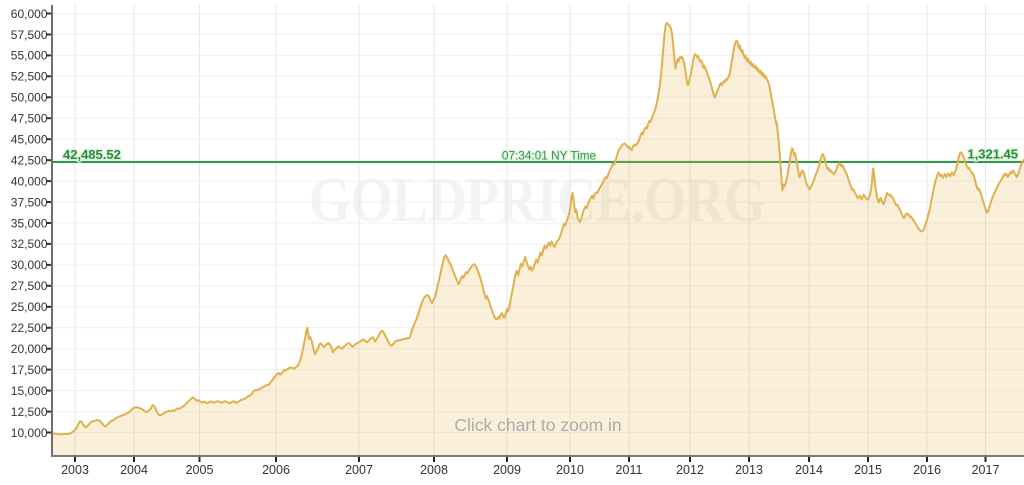 Image resolution: width=1024 pixels, height=485 pixels. I want to click on svg-text: 17,500, so click(29, 370).